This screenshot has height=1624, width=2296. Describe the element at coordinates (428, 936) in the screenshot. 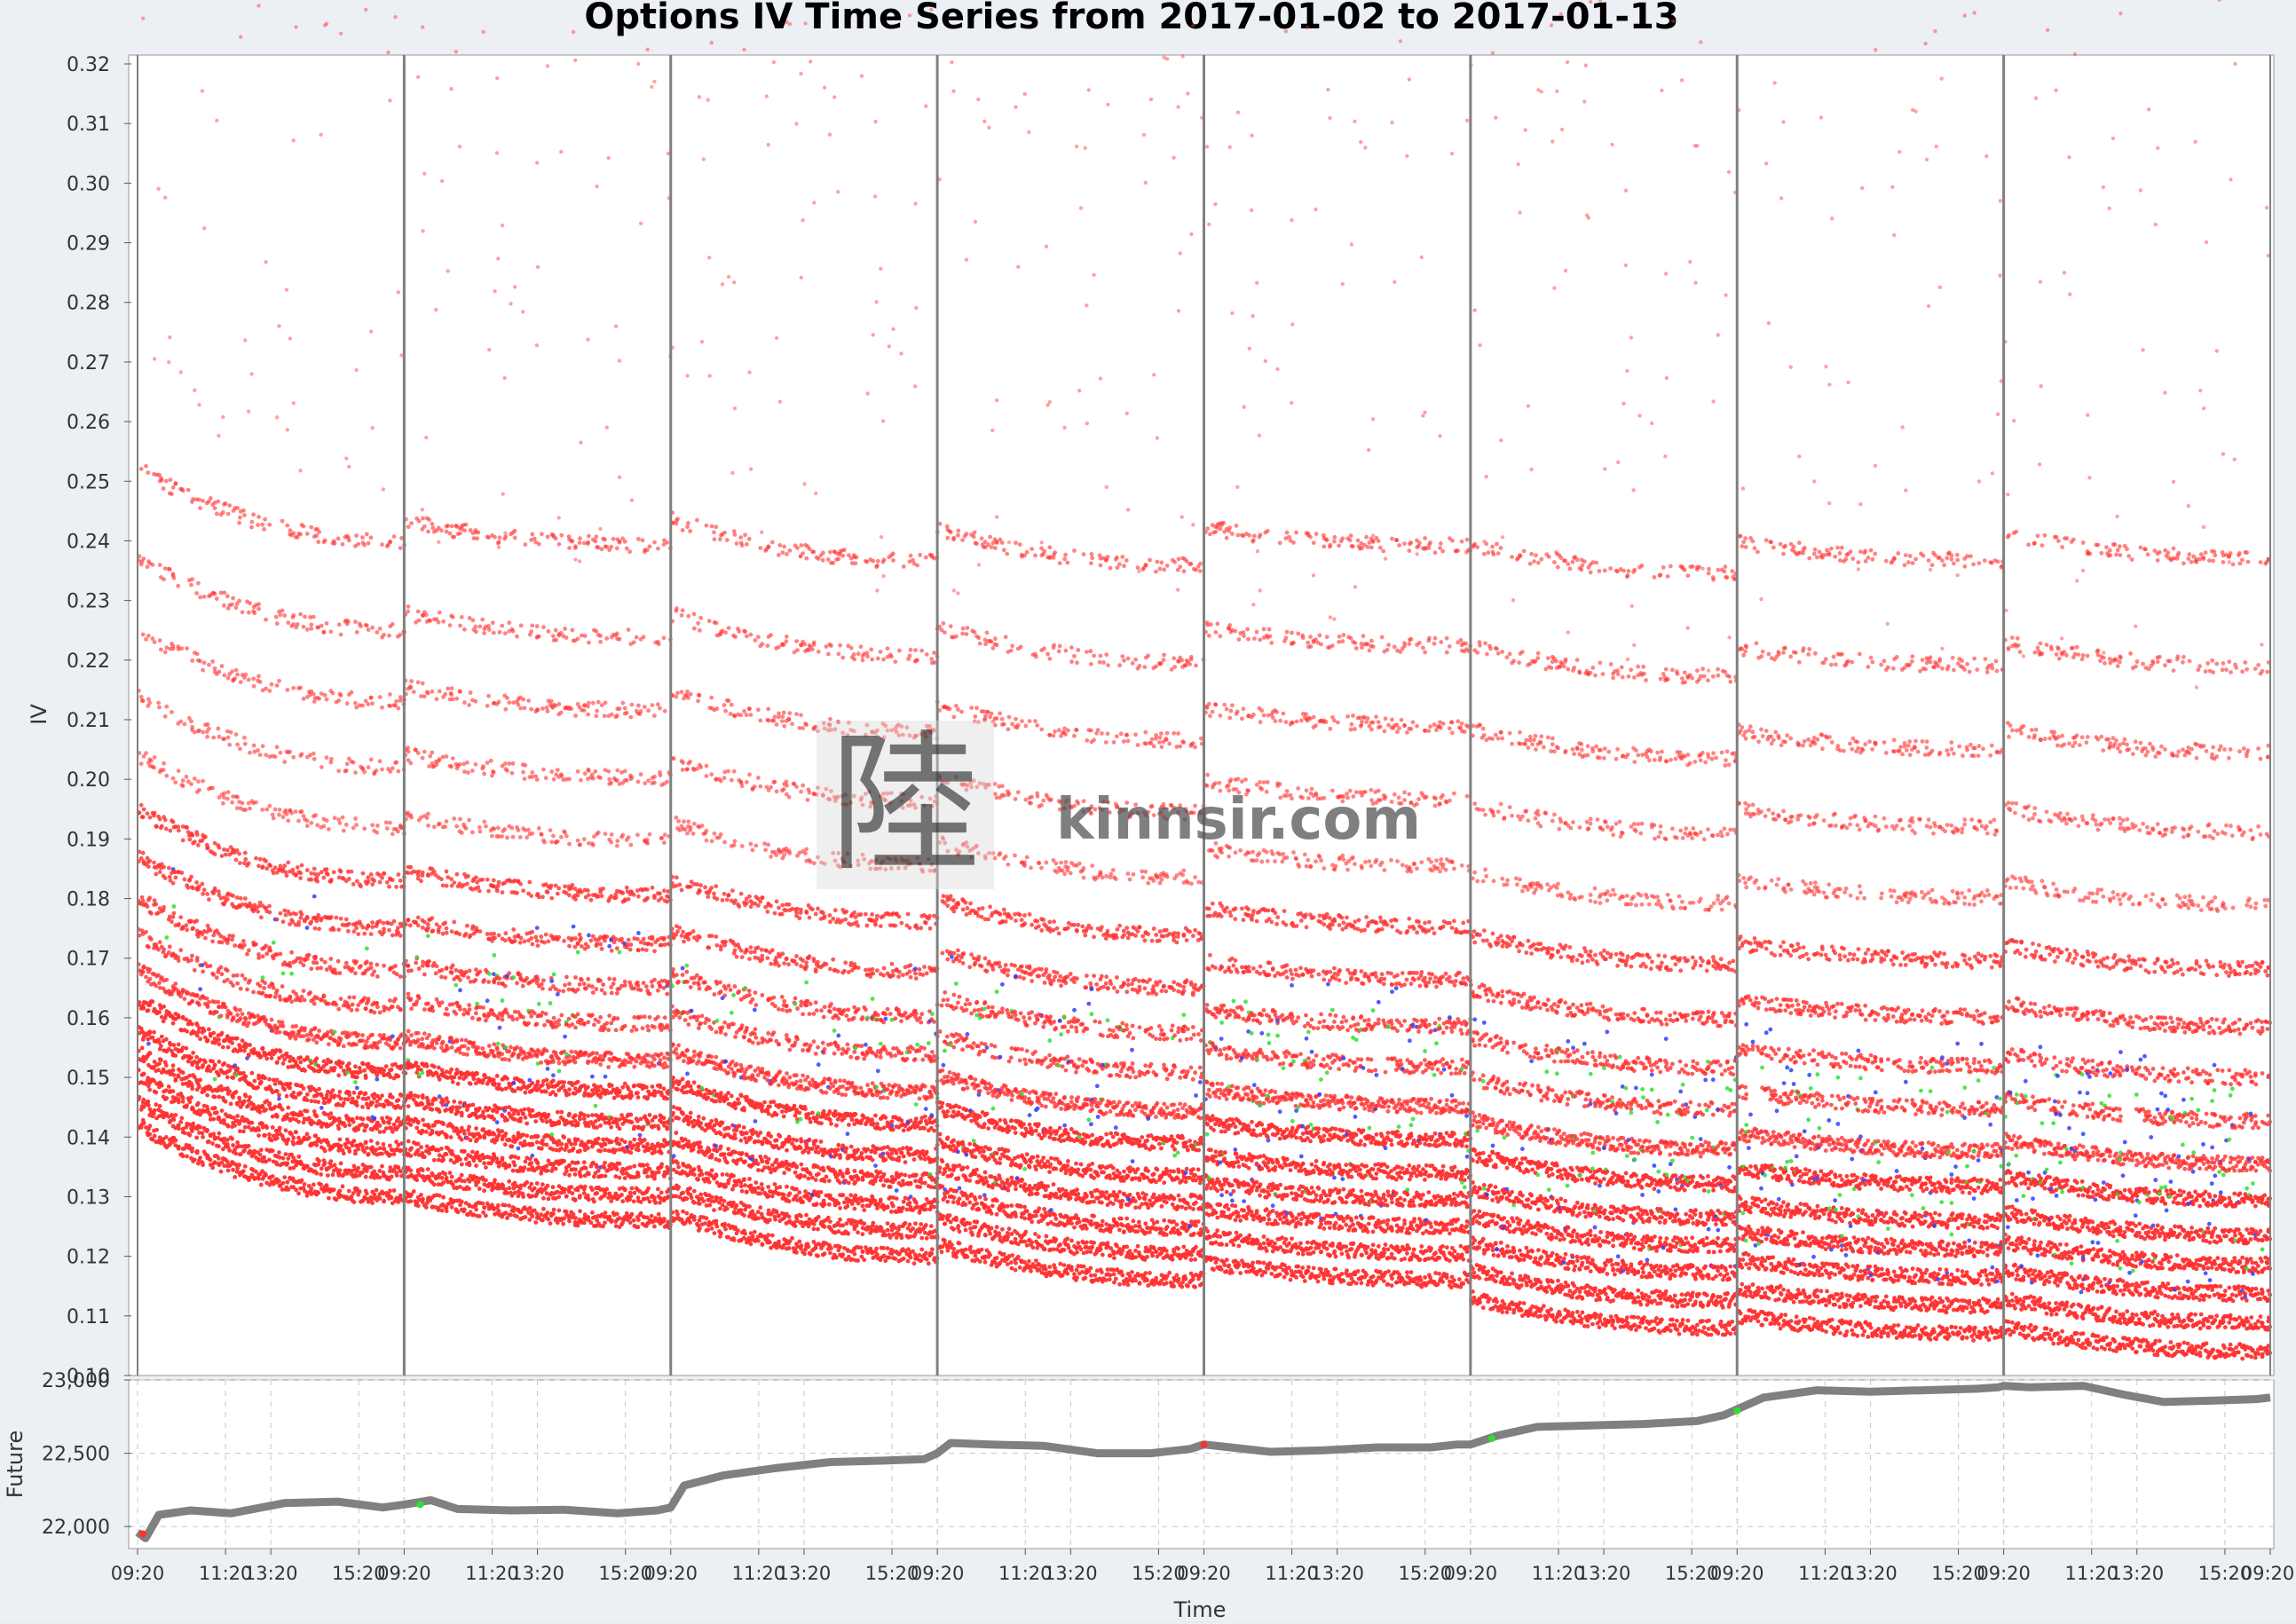

I see `itm-iv-point` at that location.